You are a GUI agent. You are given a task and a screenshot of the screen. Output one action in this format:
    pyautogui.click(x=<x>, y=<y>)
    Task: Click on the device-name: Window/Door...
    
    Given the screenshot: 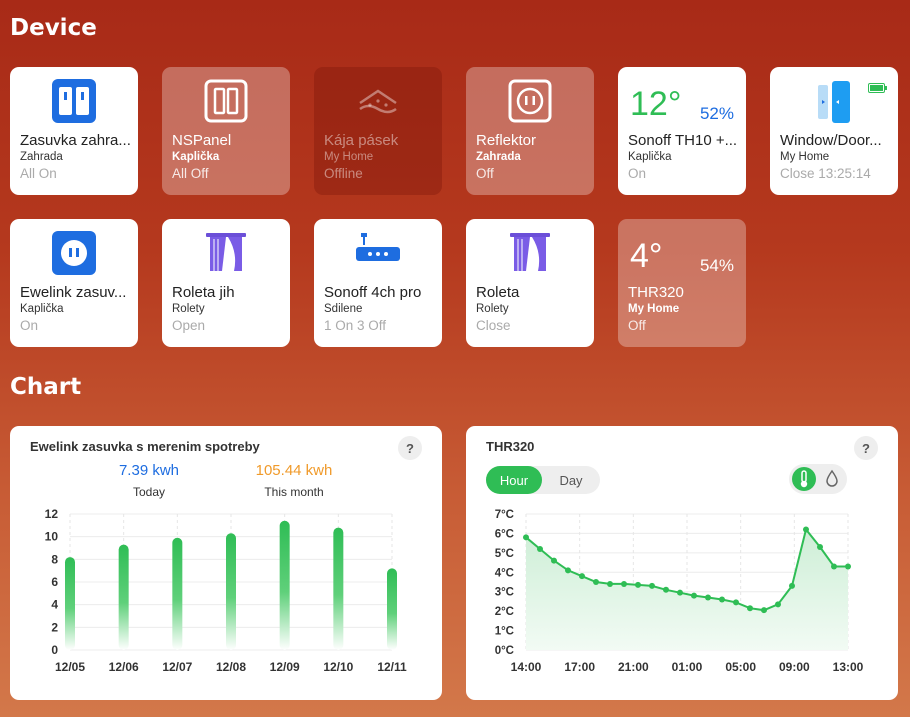 What is the action you would take?
    pyautogui.click(x=831, y=140)
    